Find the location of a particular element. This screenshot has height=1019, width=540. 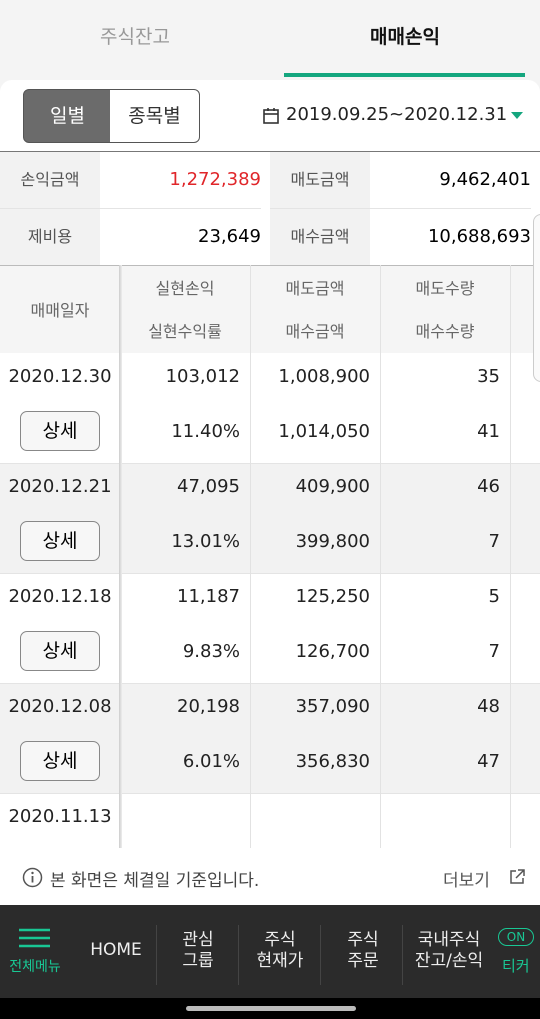

nav-item: 현재가 is located at coordinates (280, 961).